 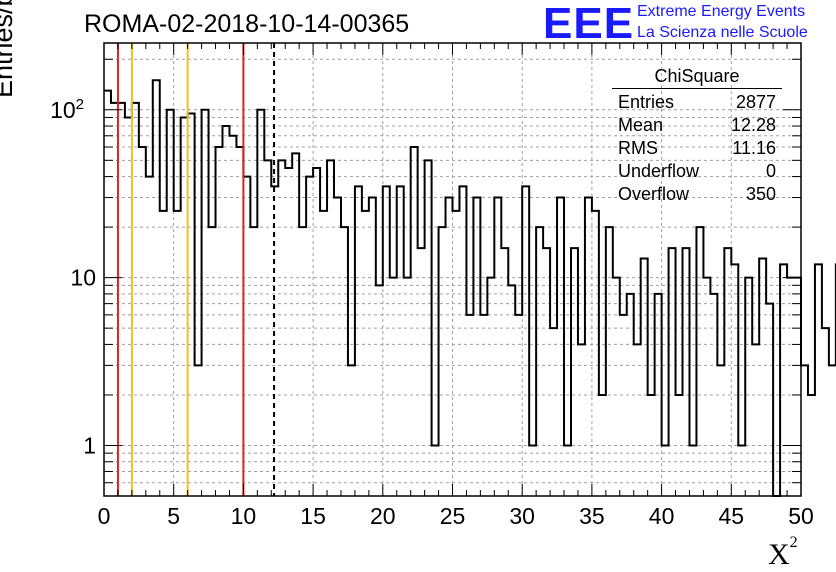 I want to click on x-tick-label: 50, so click(x=801, y=516).